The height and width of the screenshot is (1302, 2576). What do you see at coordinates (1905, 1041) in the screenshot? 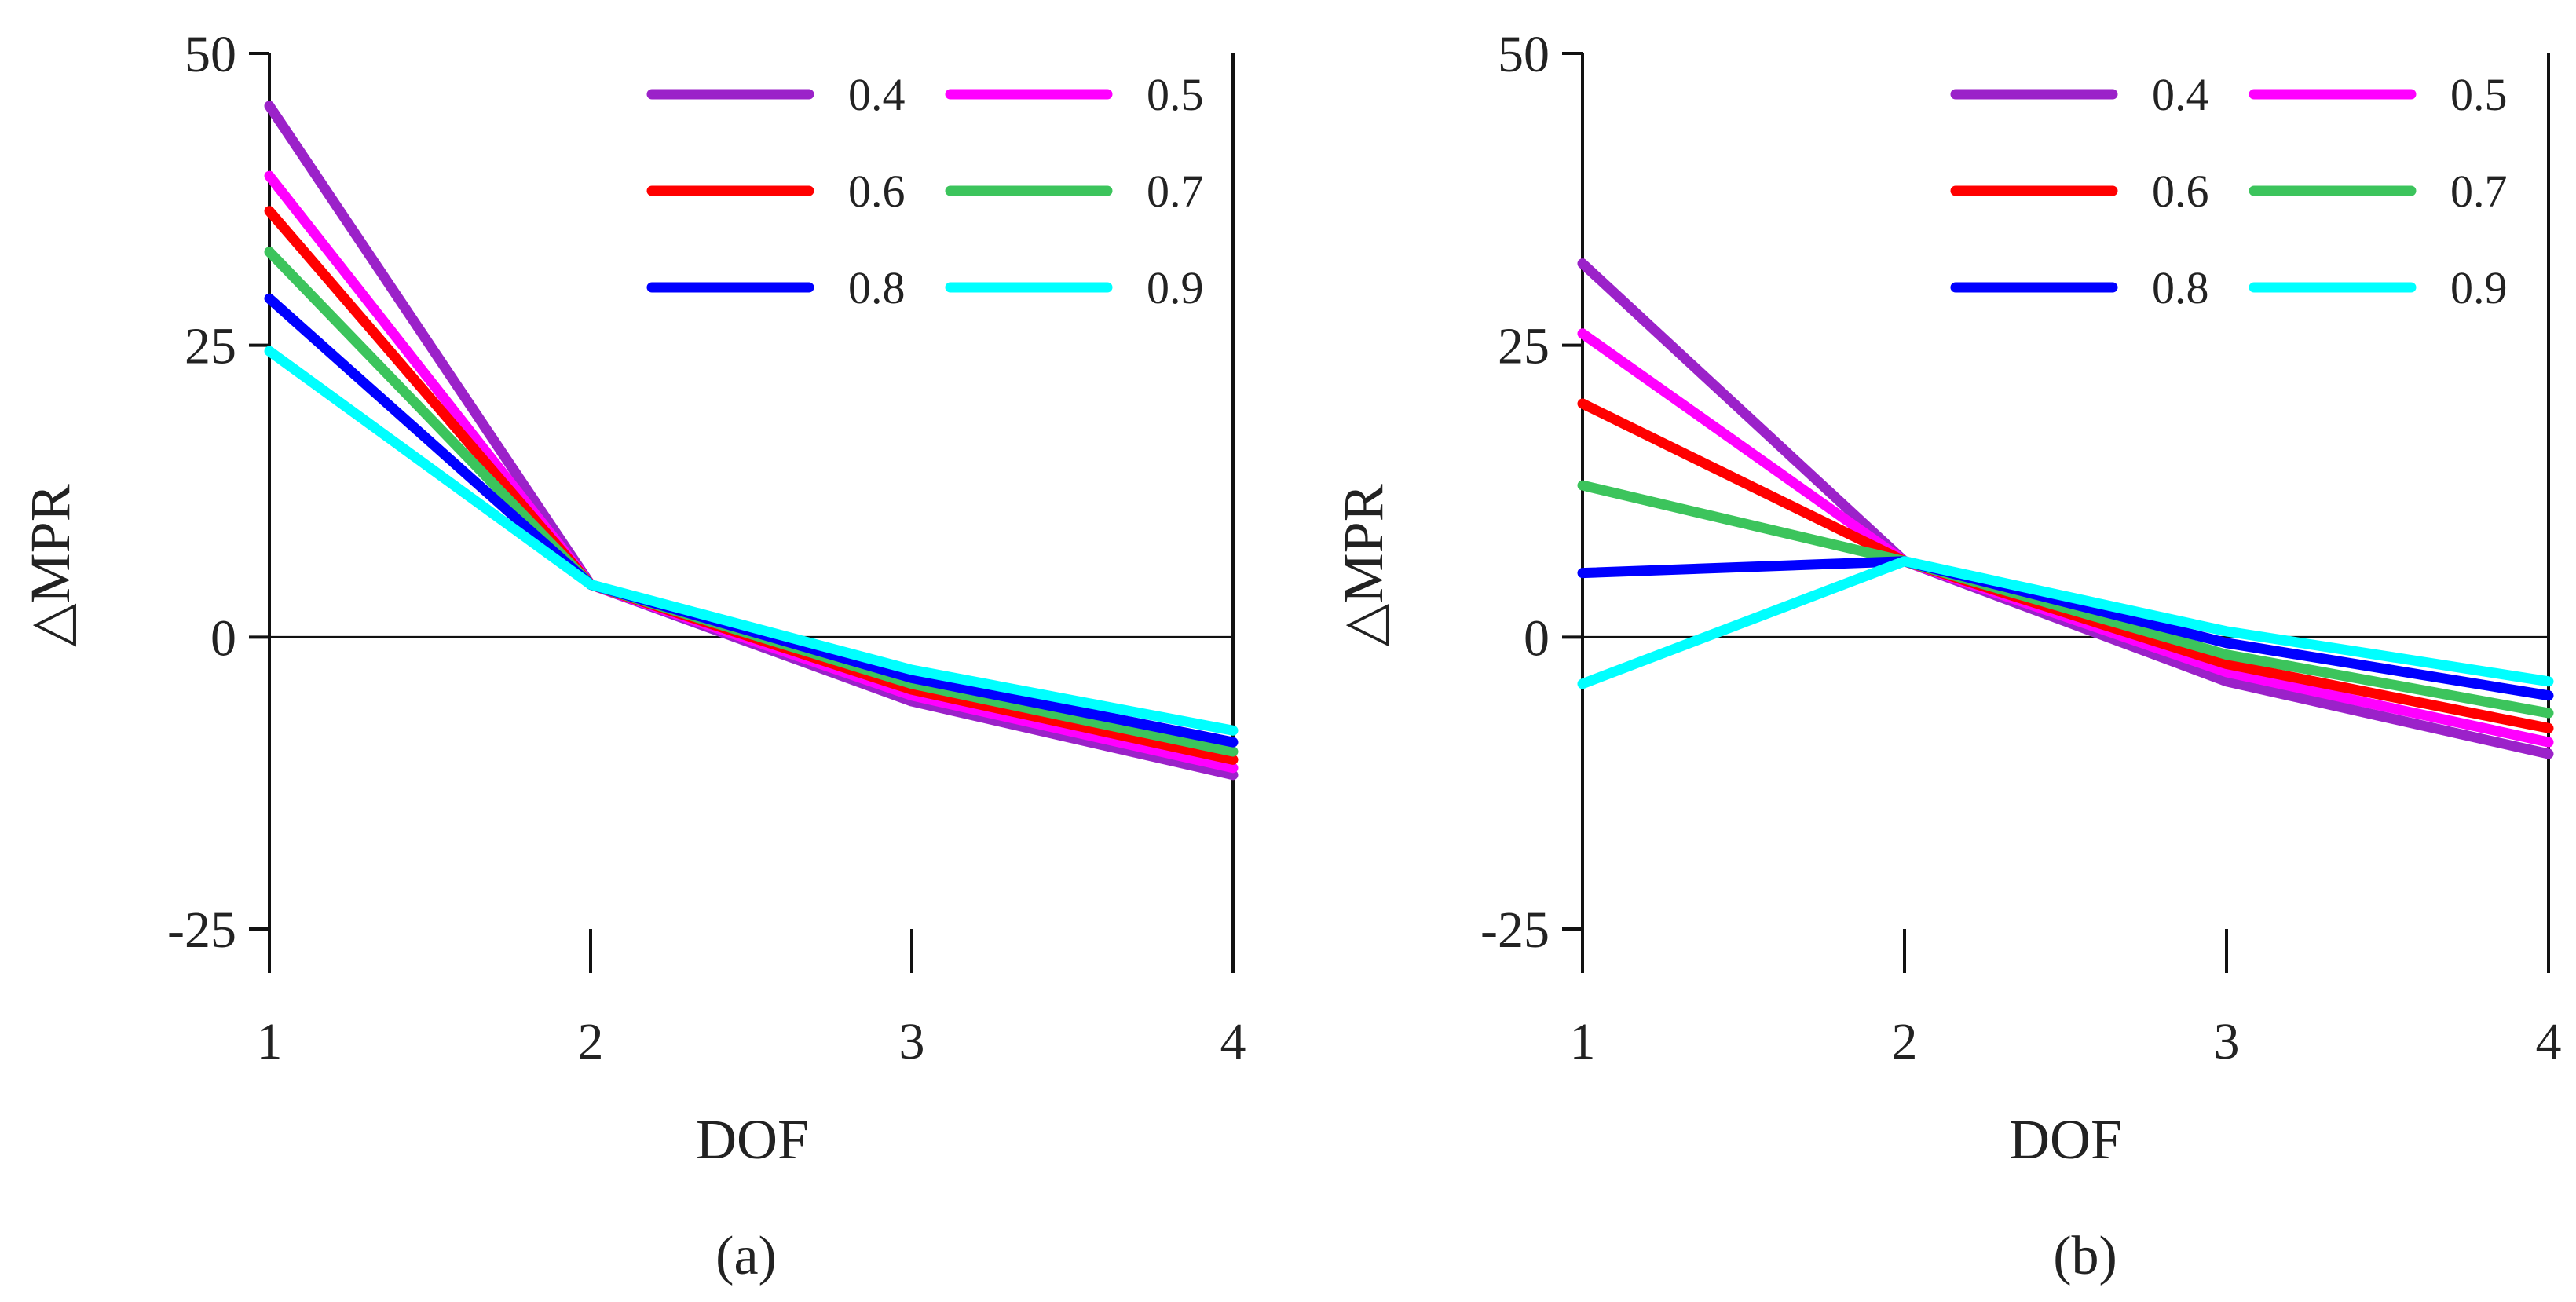
I see `x-tick-label-b: 2` at bounding box center [1905, 1041].